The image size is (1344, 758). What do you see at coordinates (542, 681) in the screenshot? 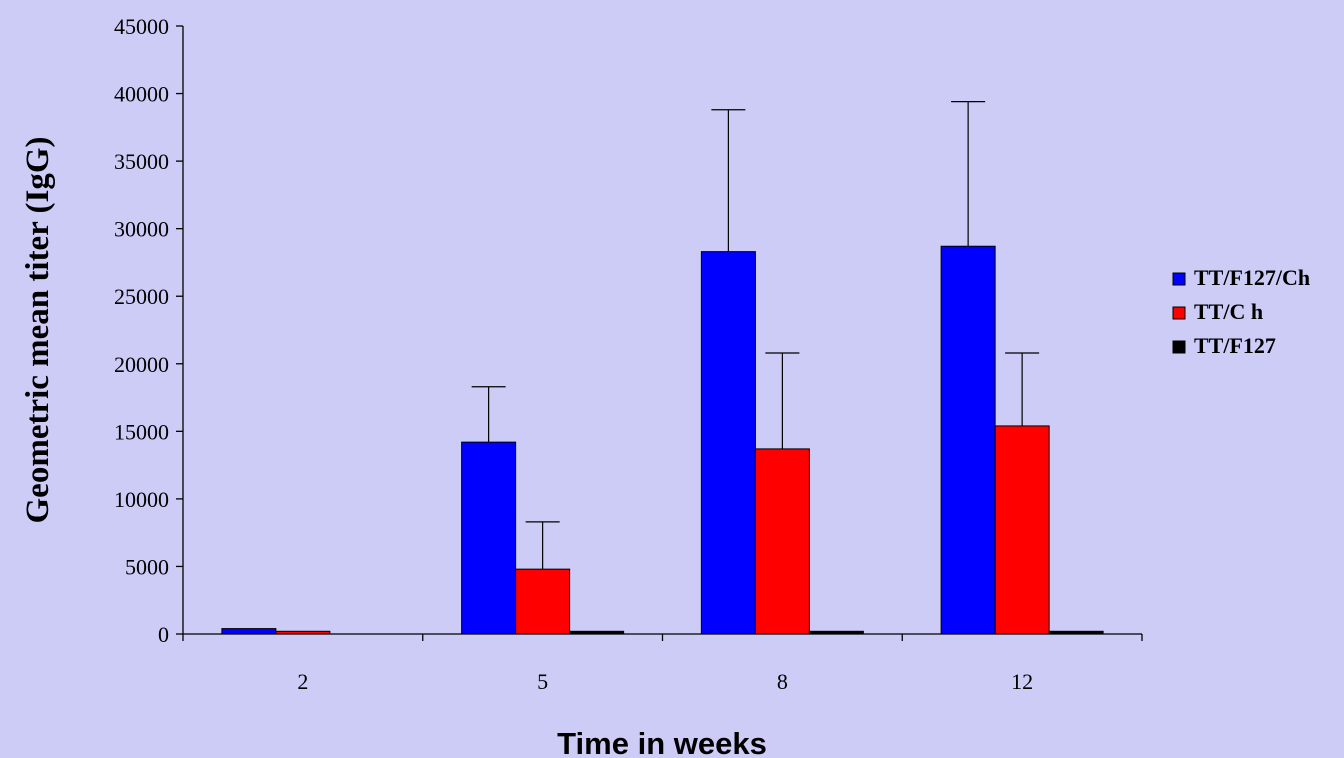
I see `x-tick-label: 5` at bounding box center [542, 681].